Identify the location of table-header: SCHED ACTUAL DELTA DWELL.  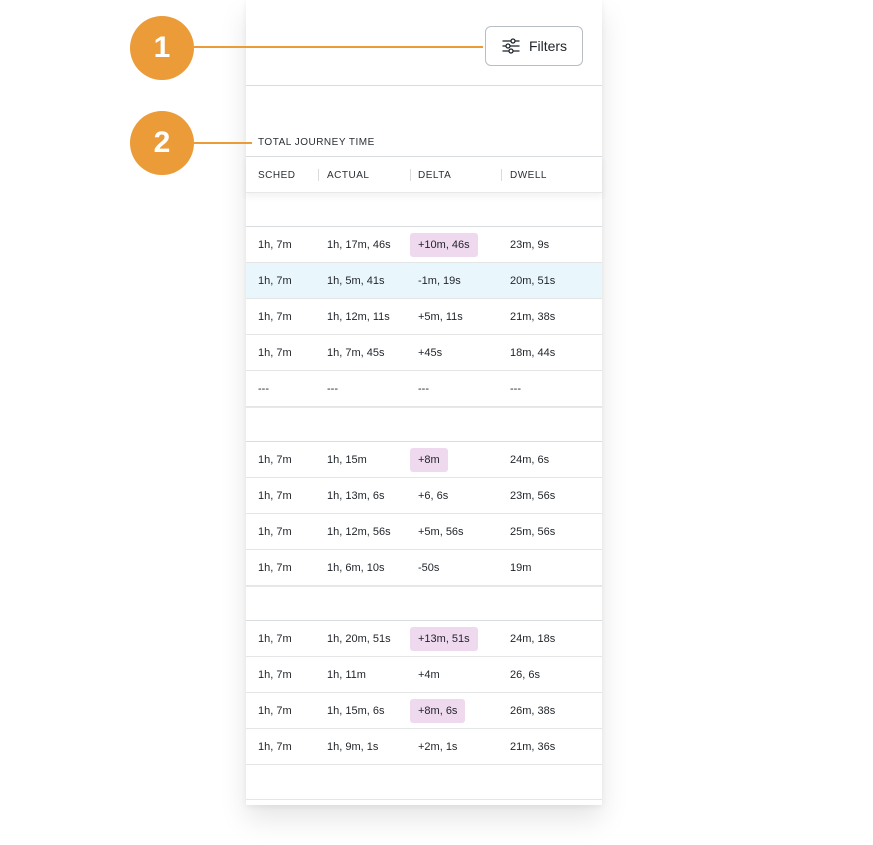
(424, 174).